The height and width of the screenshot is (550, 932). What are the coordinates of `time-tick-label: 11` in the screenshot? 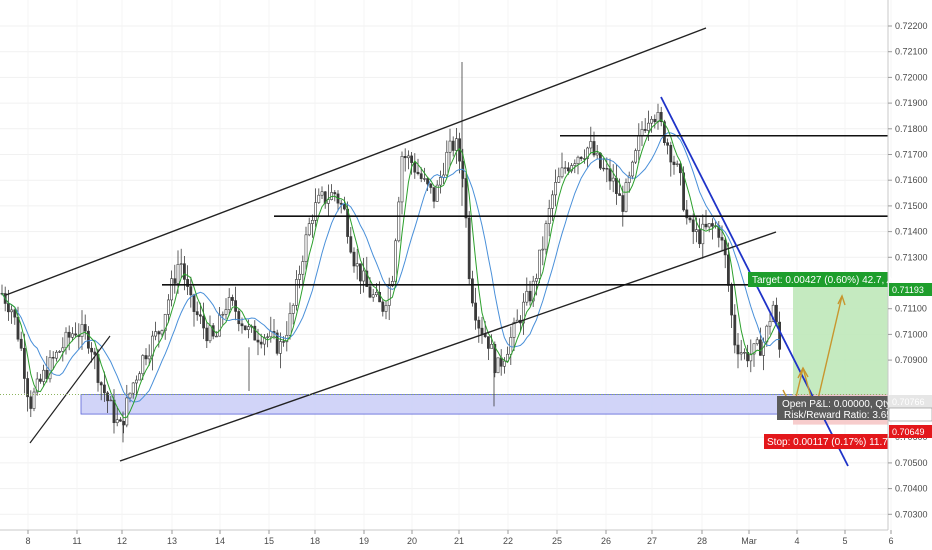 It's located at (76, 541).